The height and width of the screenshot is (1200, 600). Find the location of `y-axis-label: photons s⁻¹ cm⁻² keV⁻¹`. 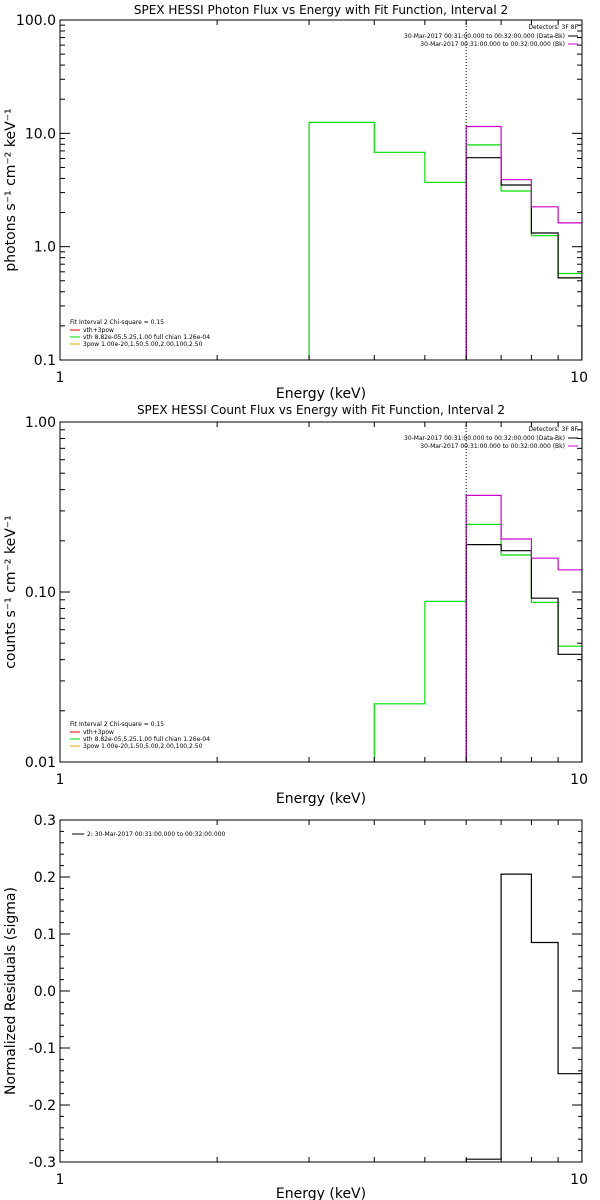

y-axis-label: photons s⁻¹ cm⁻² keV⁻¹ is located at coordinates (11, 189).